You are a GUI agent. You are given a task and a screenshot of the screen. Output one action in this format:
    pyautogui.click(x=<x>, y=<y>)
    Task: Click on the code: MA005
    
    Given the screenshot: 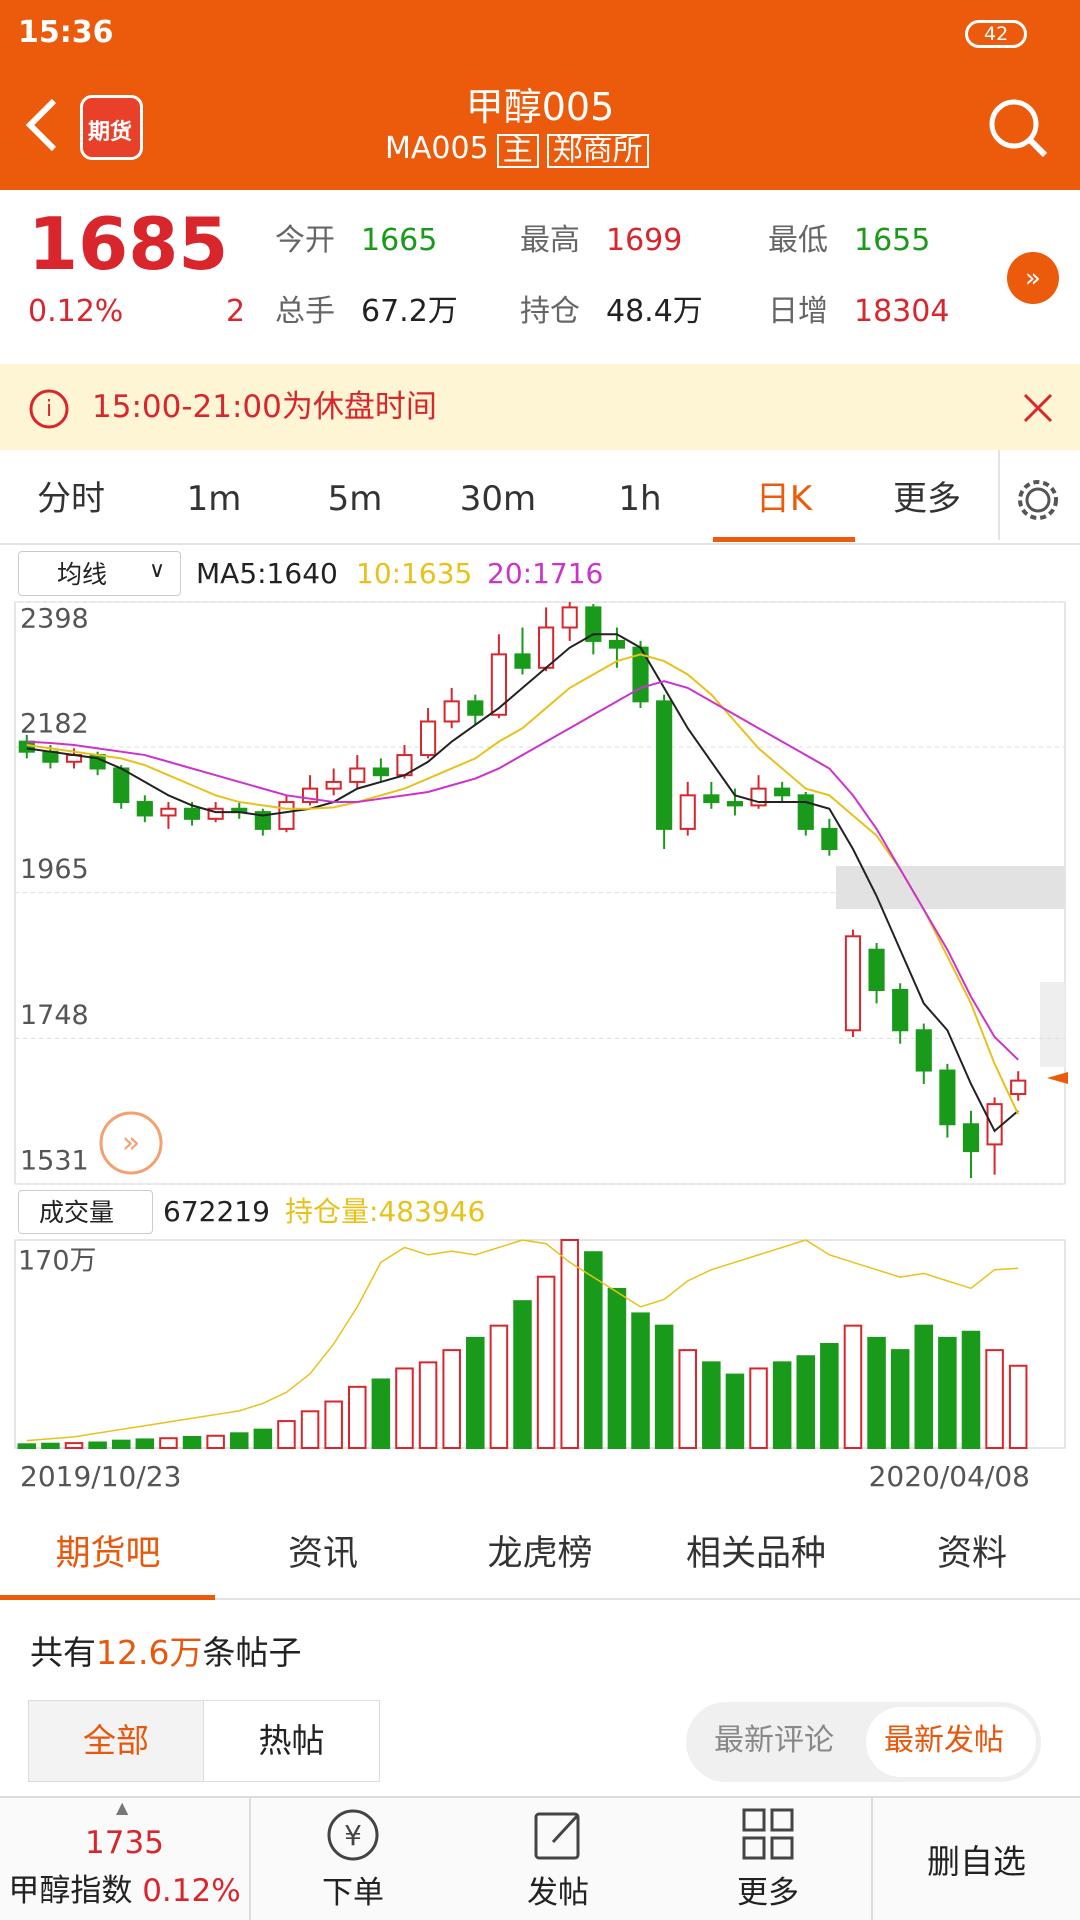 What is the action you would take?
    pyautogui.click(x=437, y=148)
    